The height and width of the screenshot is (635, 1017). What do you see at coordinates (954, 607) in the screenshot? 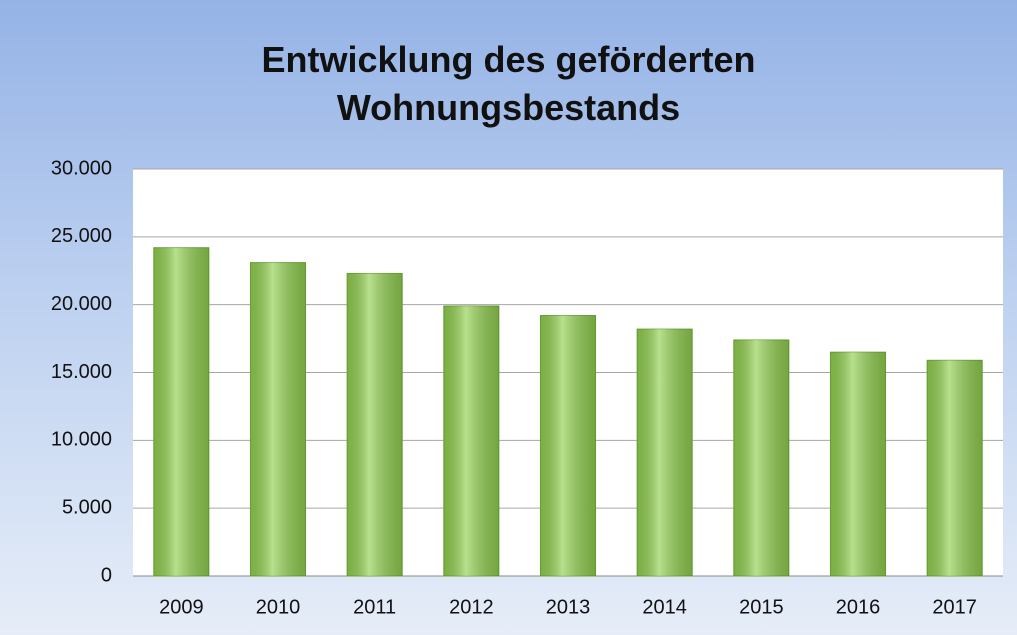
I see `x-tick-label: 2017` at bounding box center [954, 607].